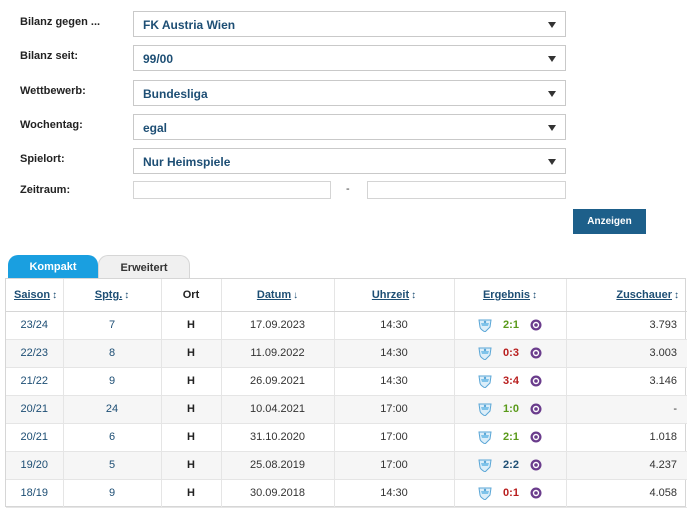  What do you see at coordinates (35, 381) in the screenshot?
I see `cell-saison: 21/22` at bounding box center [35, 381].